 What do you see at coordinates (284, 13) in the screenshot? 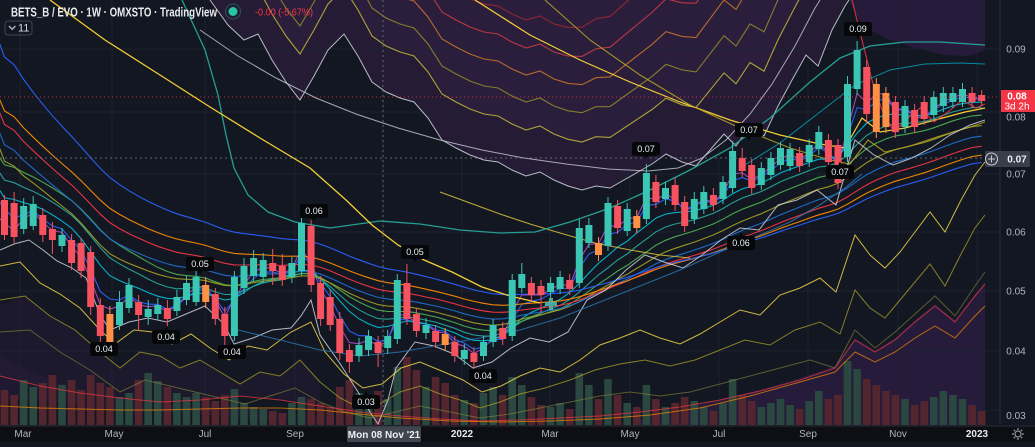
I see `svg-text: -0.00 (-5.67%)` at bounding box center [284, 13].